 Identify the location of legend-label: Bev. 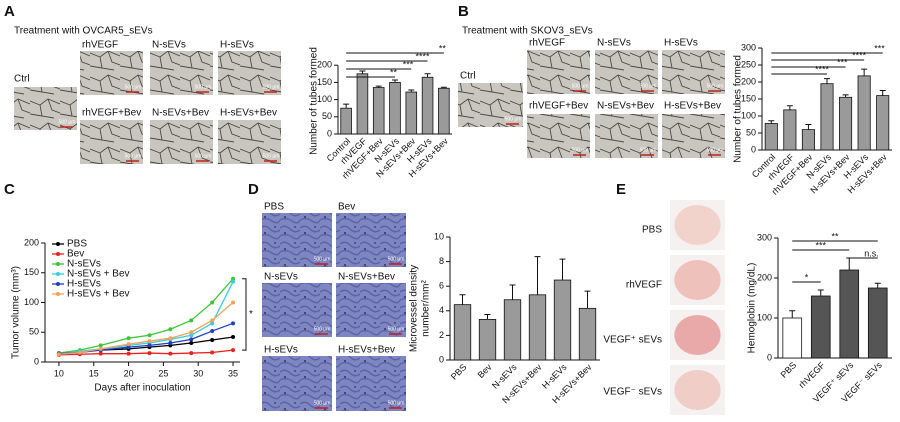
(75, 254).